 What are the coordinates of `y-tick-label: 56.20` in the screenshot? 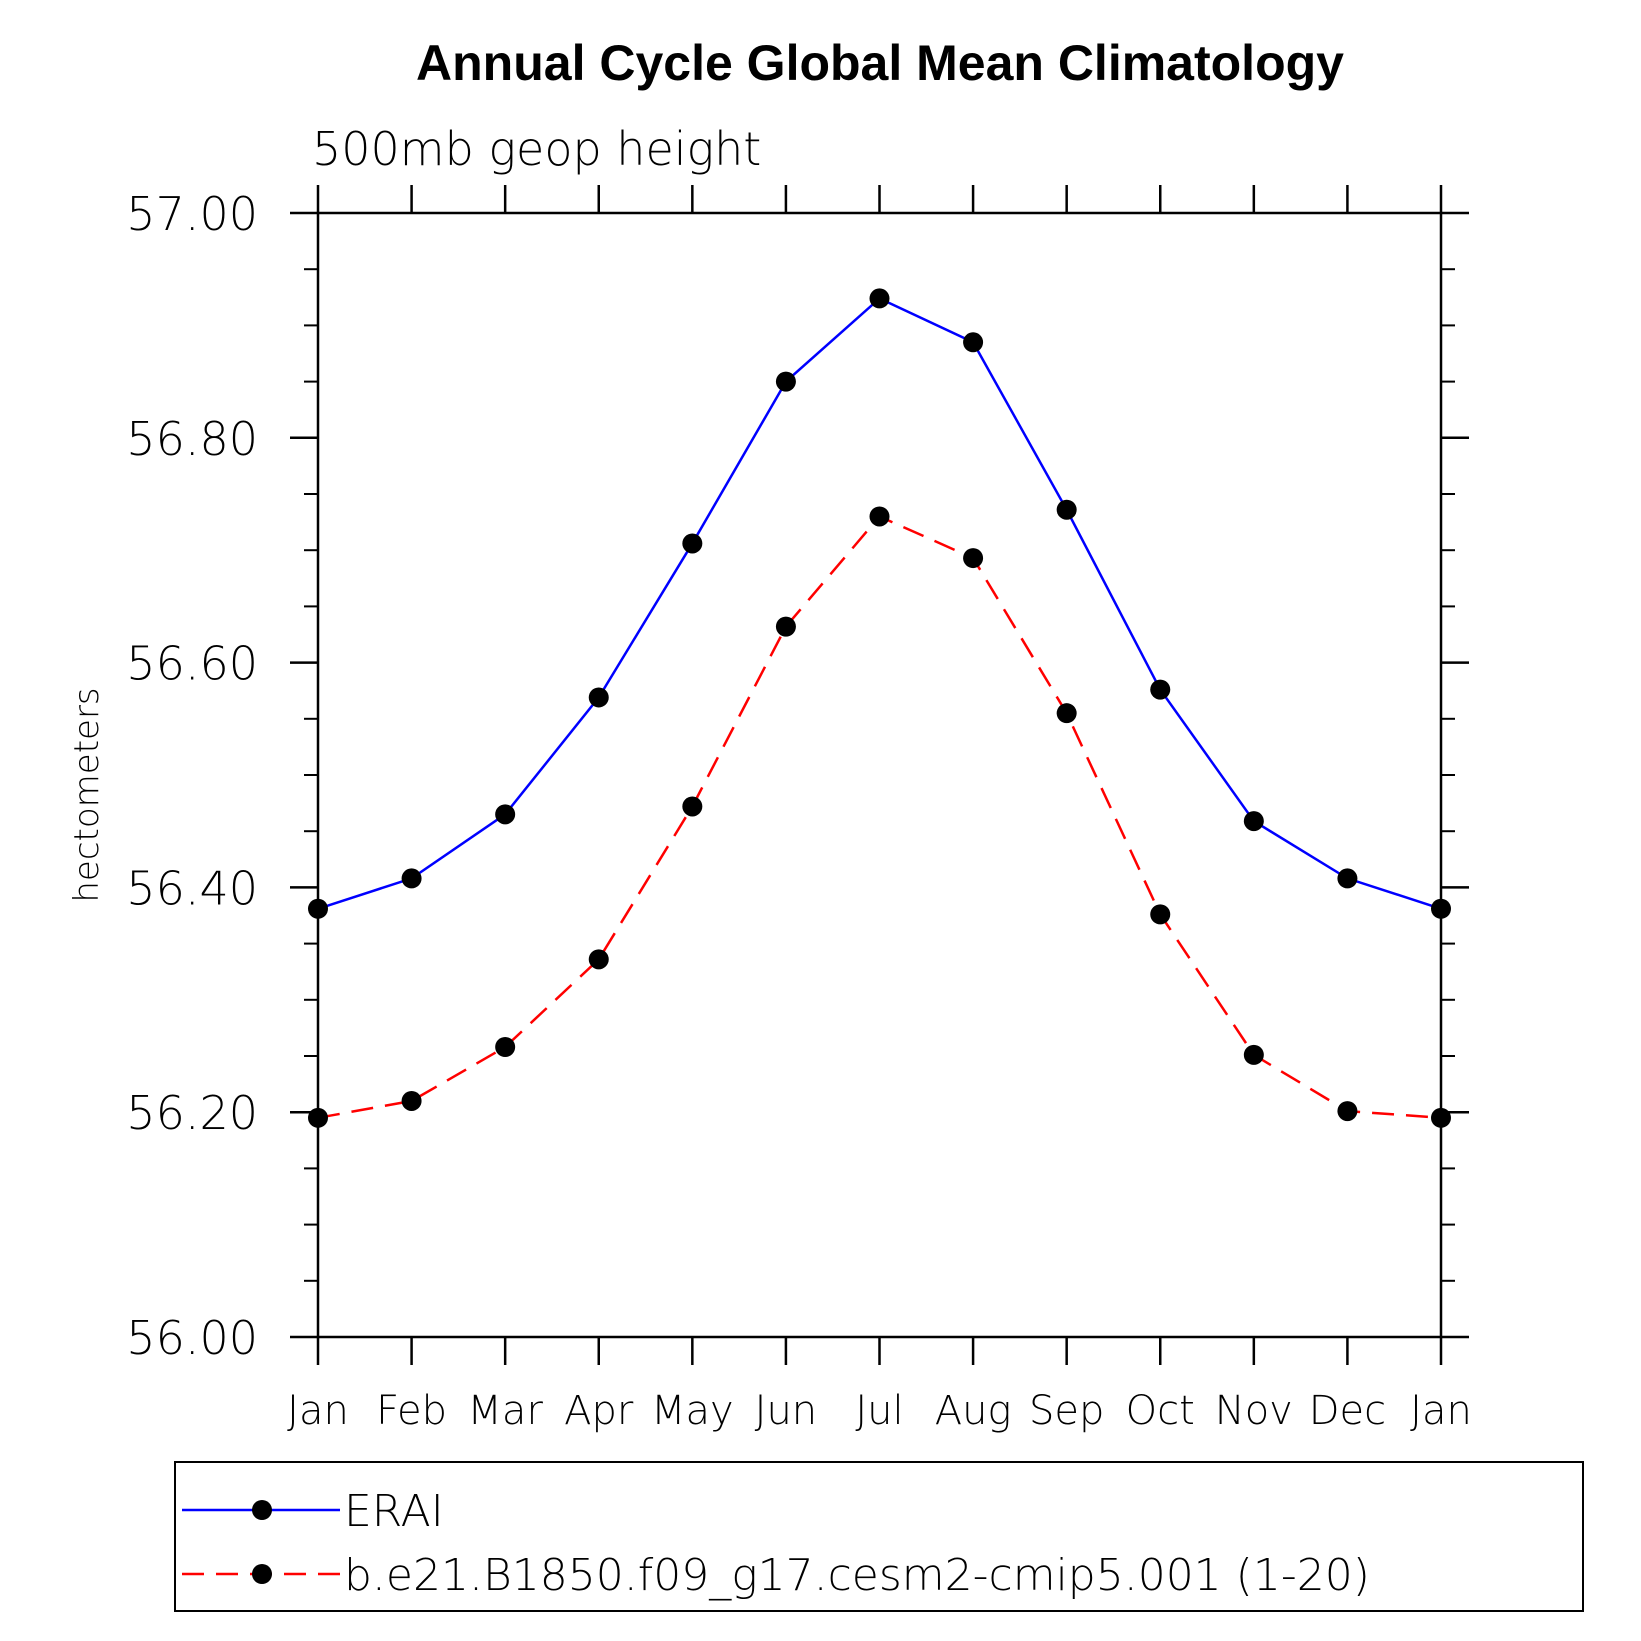 It's located at (192, 1113).